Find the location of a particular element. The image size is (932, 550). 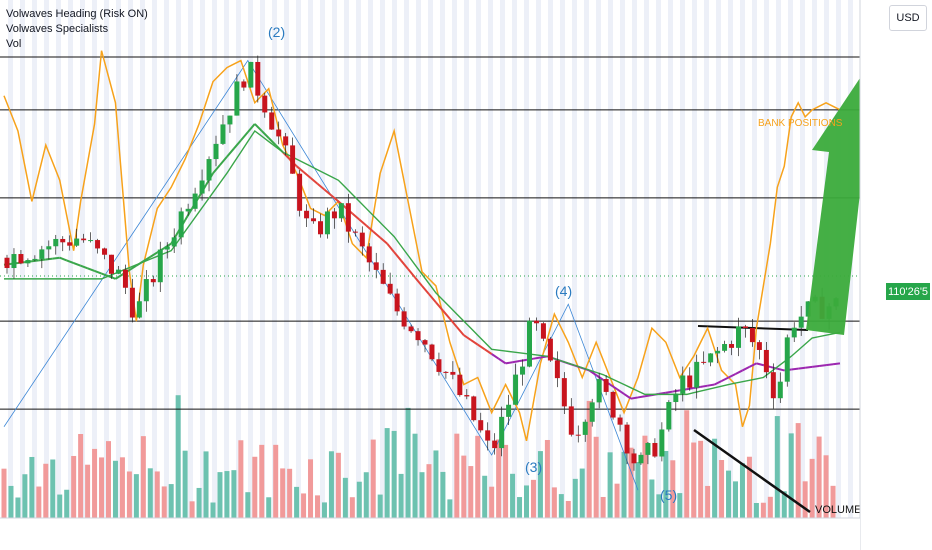

legend-vol: Vol is located at coordinates (14, 44).